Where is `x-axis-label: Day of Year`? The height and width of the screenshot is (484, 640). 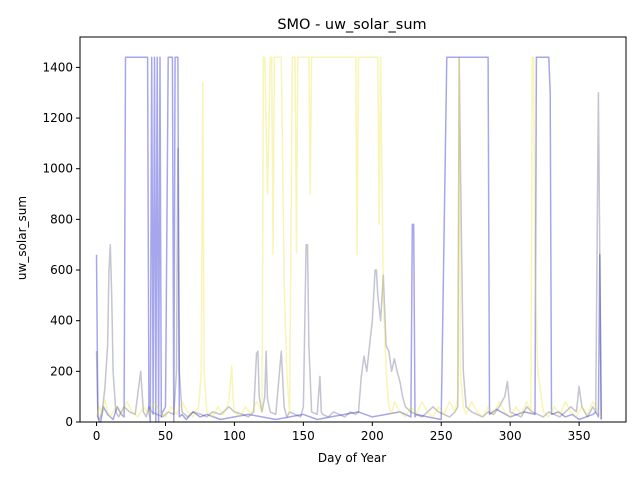
x-axis-label: Day of Year is located at coordinates (352, 458).